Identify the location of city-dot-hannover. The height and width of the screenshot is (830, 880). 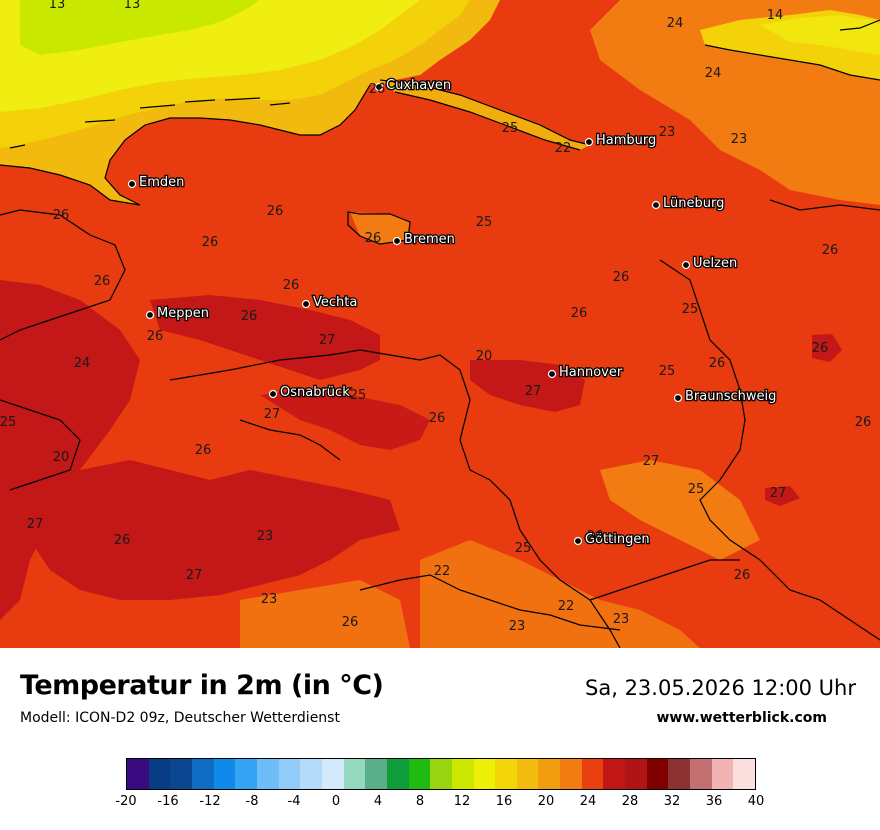
(552, 374).